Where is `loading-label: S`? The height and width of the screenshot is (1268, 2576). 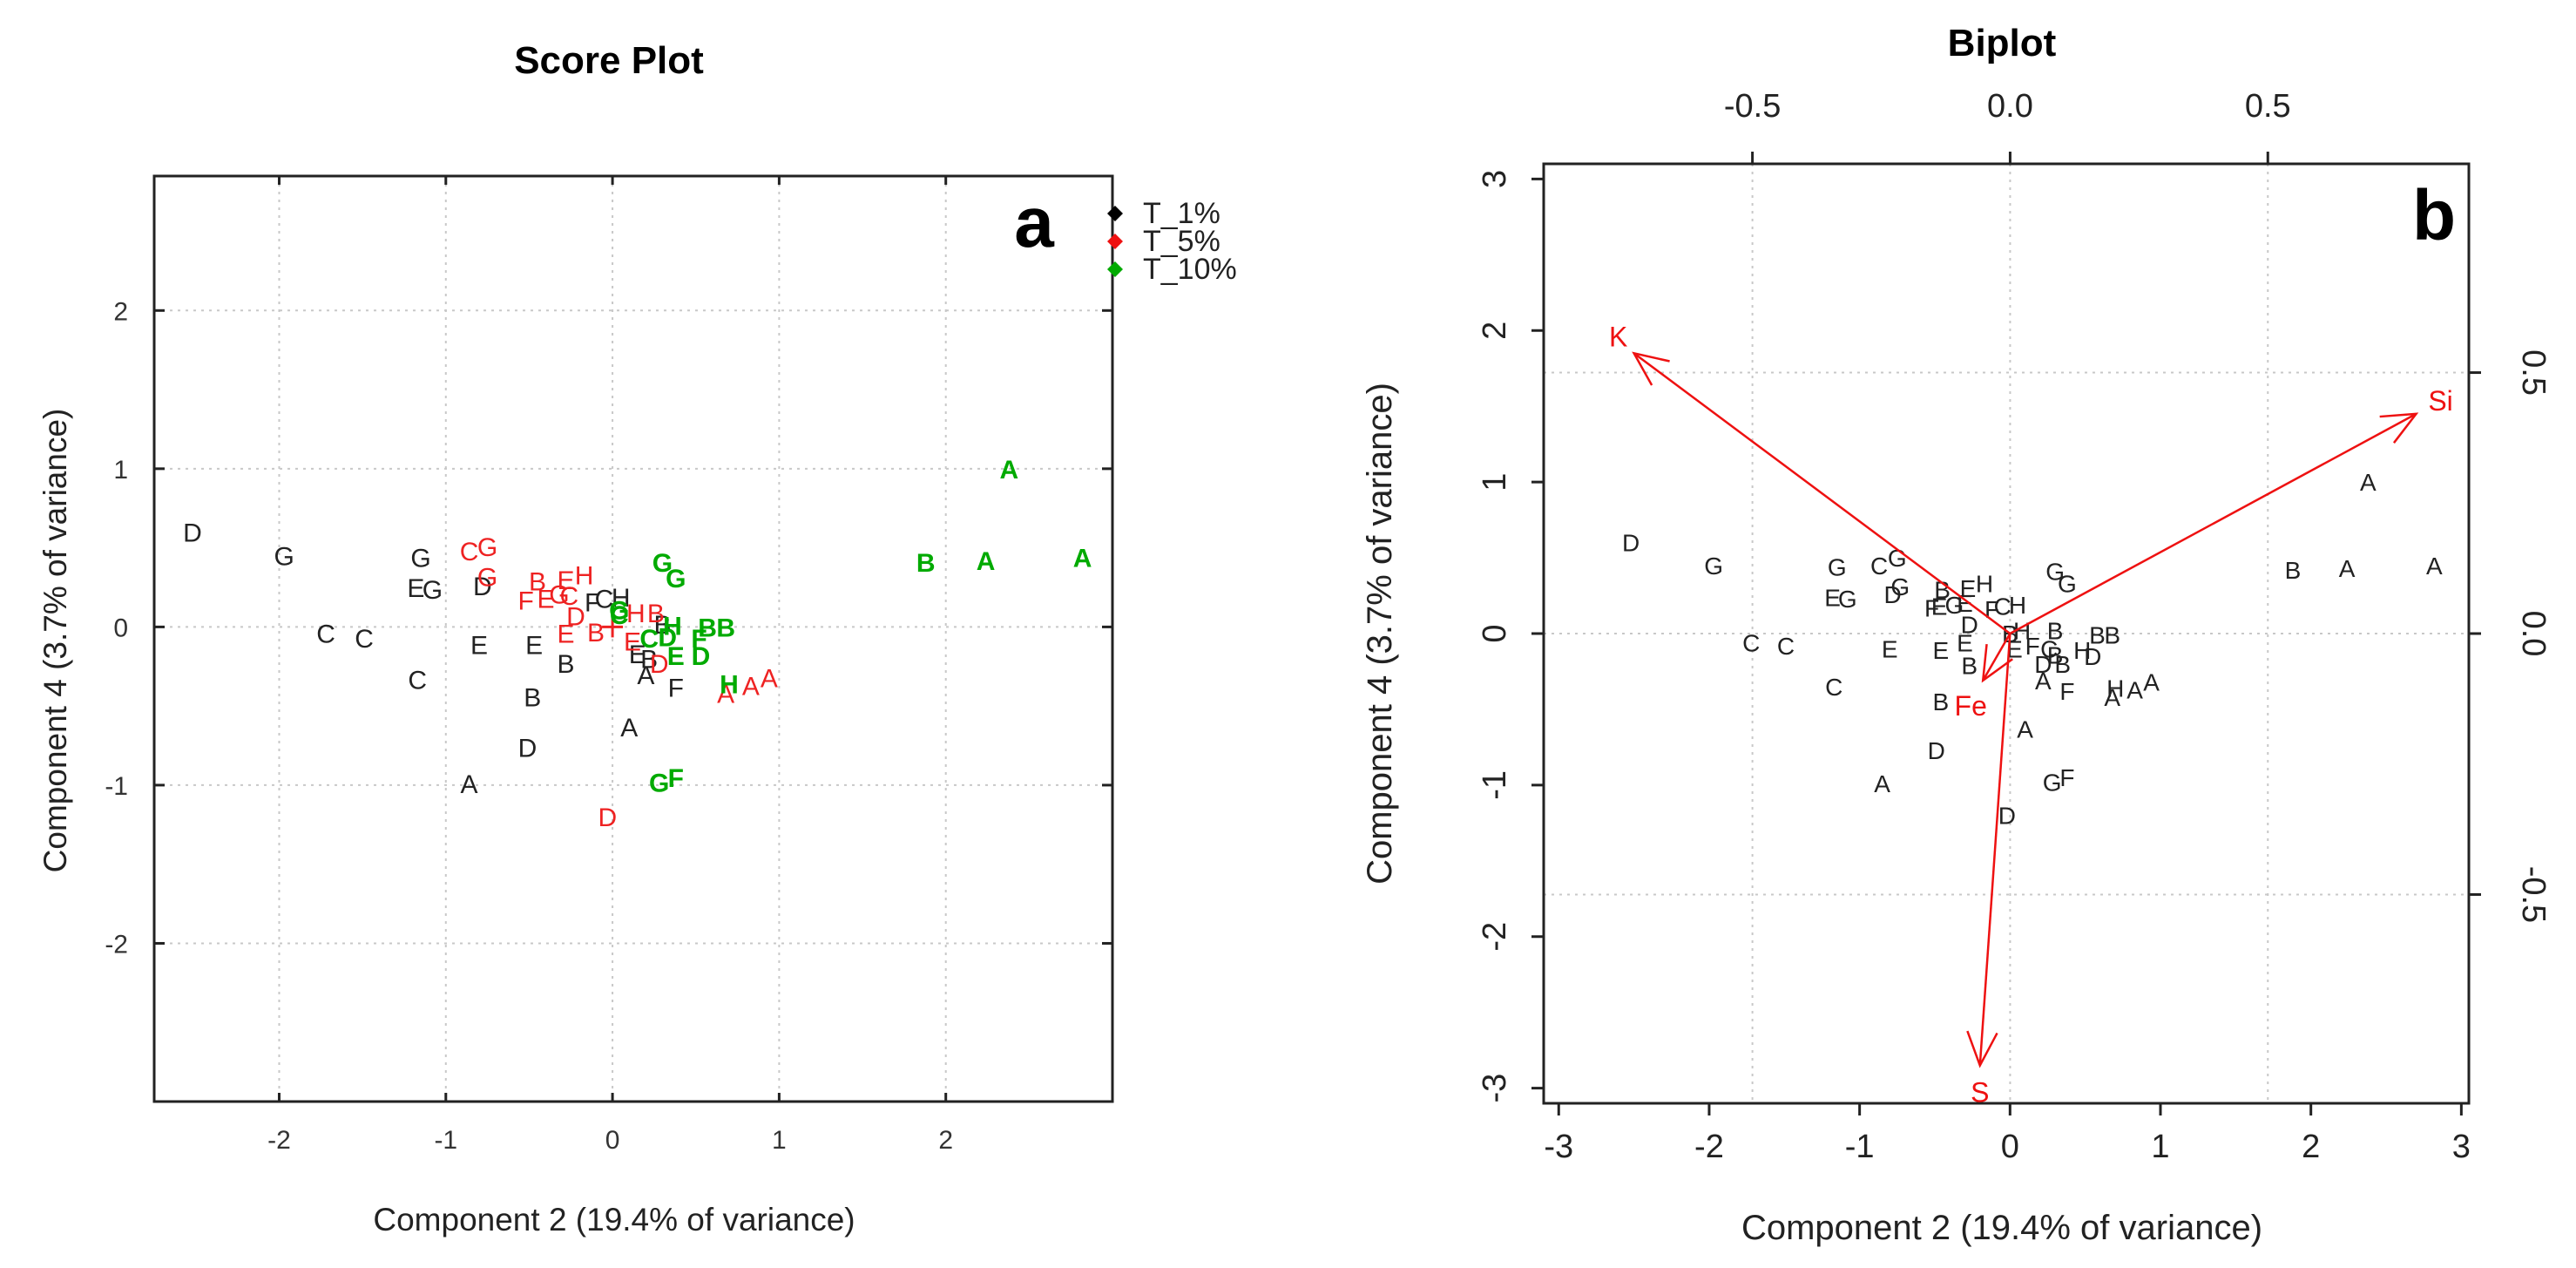 loading-label: S is located at coordinates (1980, 1093).